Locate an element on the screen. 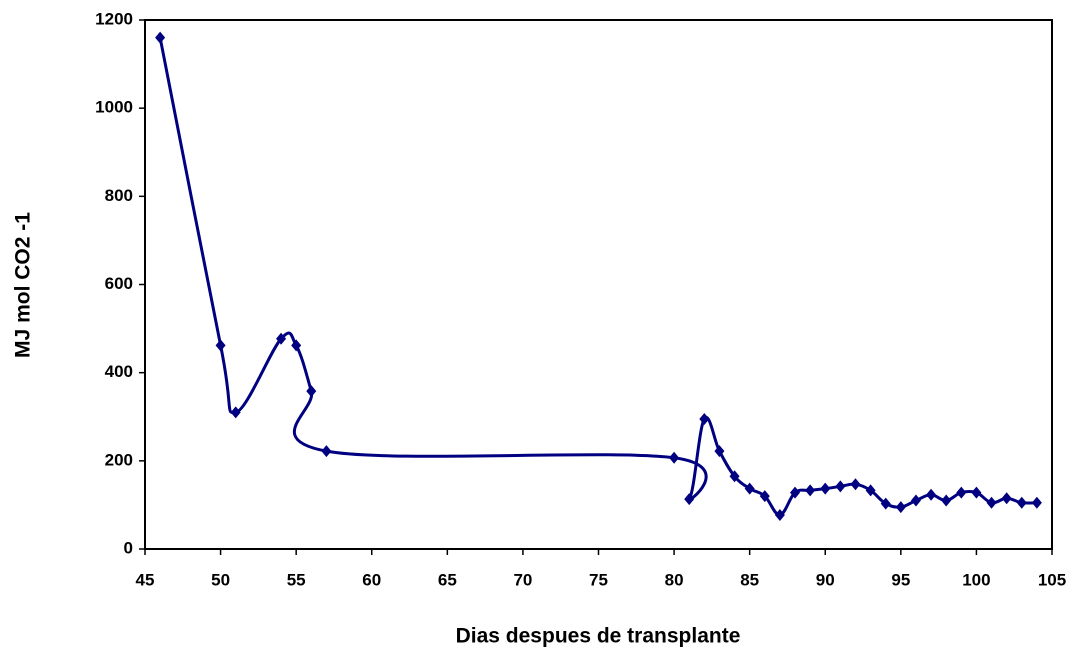 The width and height of the screenshot is (1082, 660). x-tick-label: 80 is located at coordinates (674, 579).